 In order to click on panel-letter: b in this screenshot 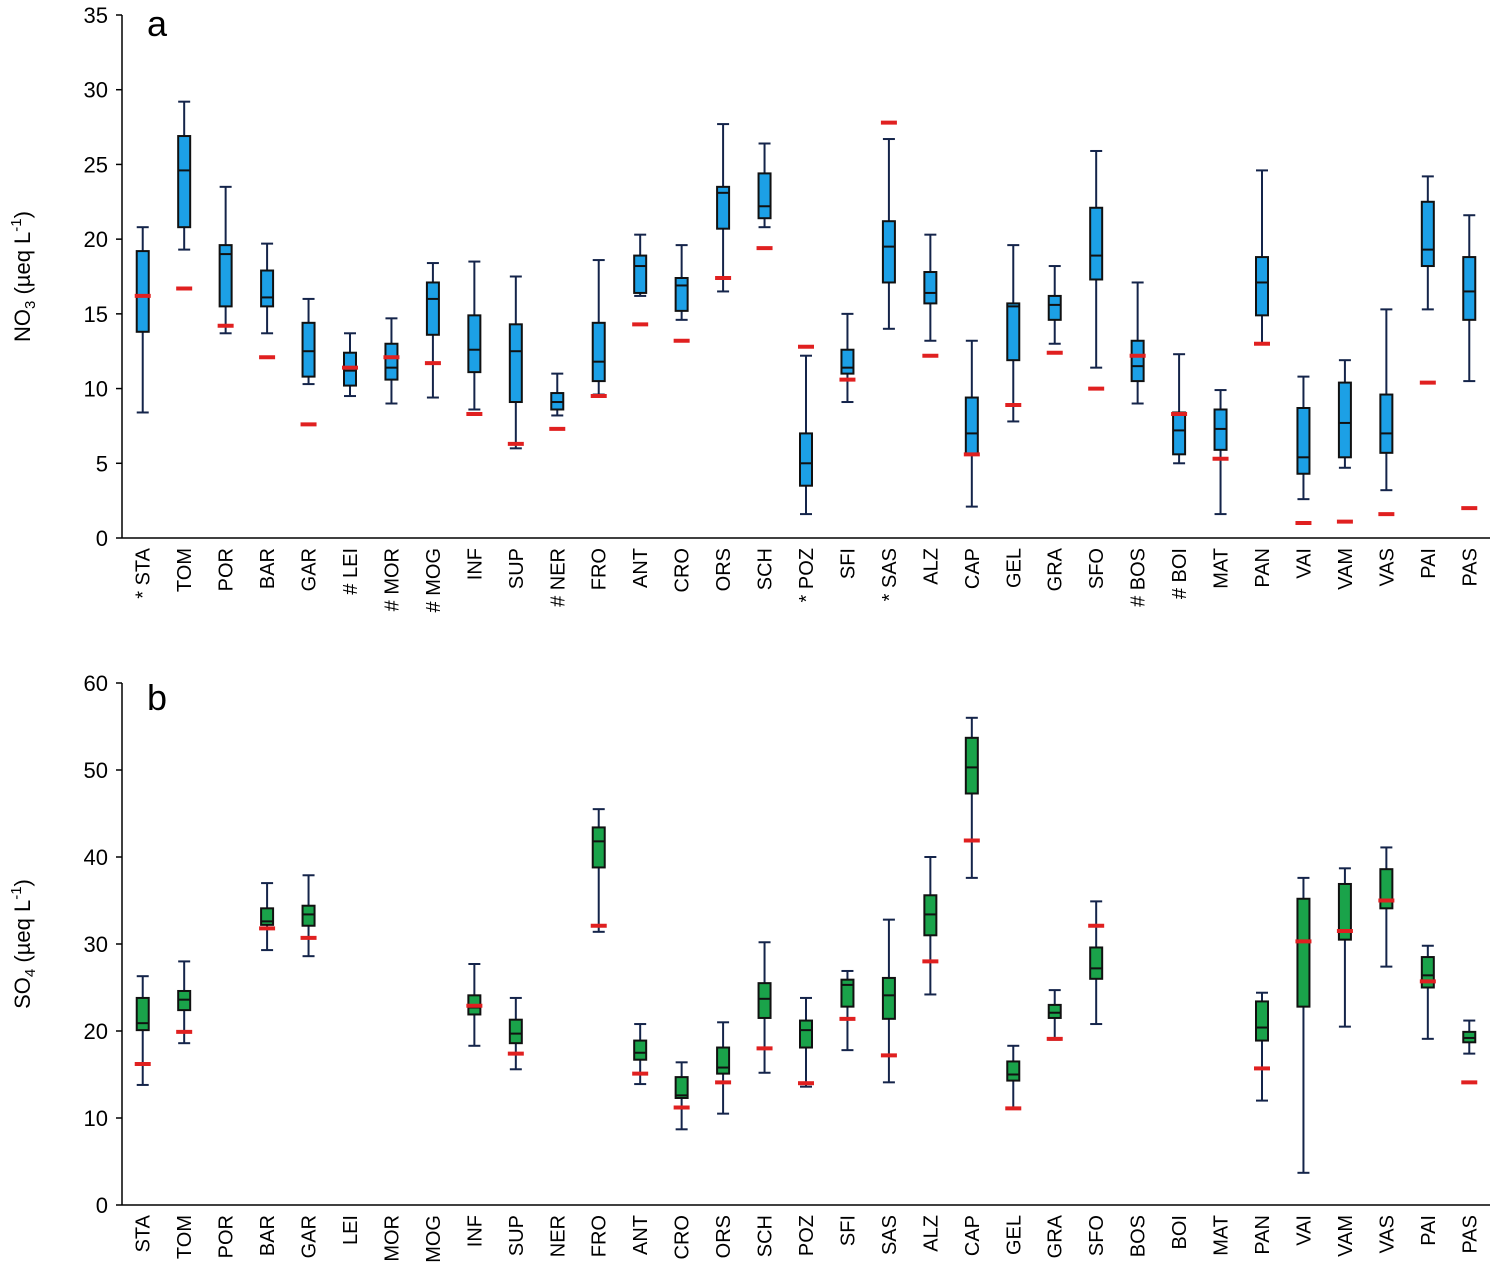, I will do `click(157, 697)`.